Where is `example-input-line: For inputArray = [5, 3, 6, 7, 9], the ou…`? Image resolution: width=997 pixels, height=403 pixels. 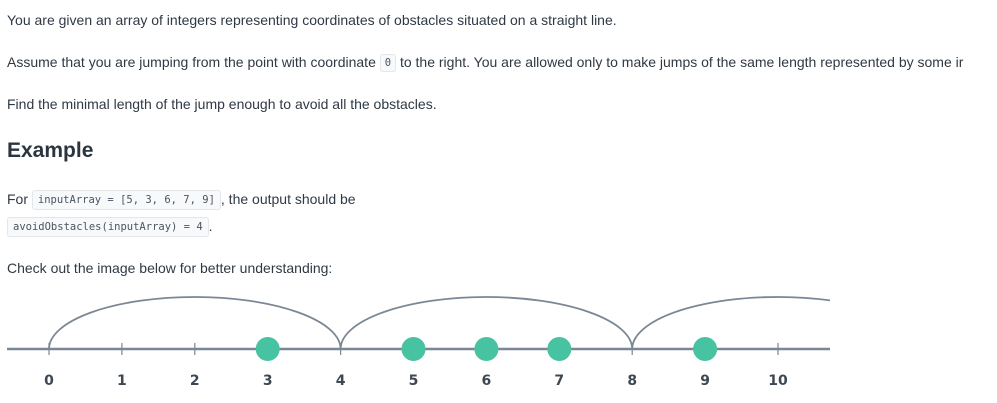 example-input-line: For inputArray = [5, 3, 6, 7, 9], the ou… is located at coordinates (181, 200).